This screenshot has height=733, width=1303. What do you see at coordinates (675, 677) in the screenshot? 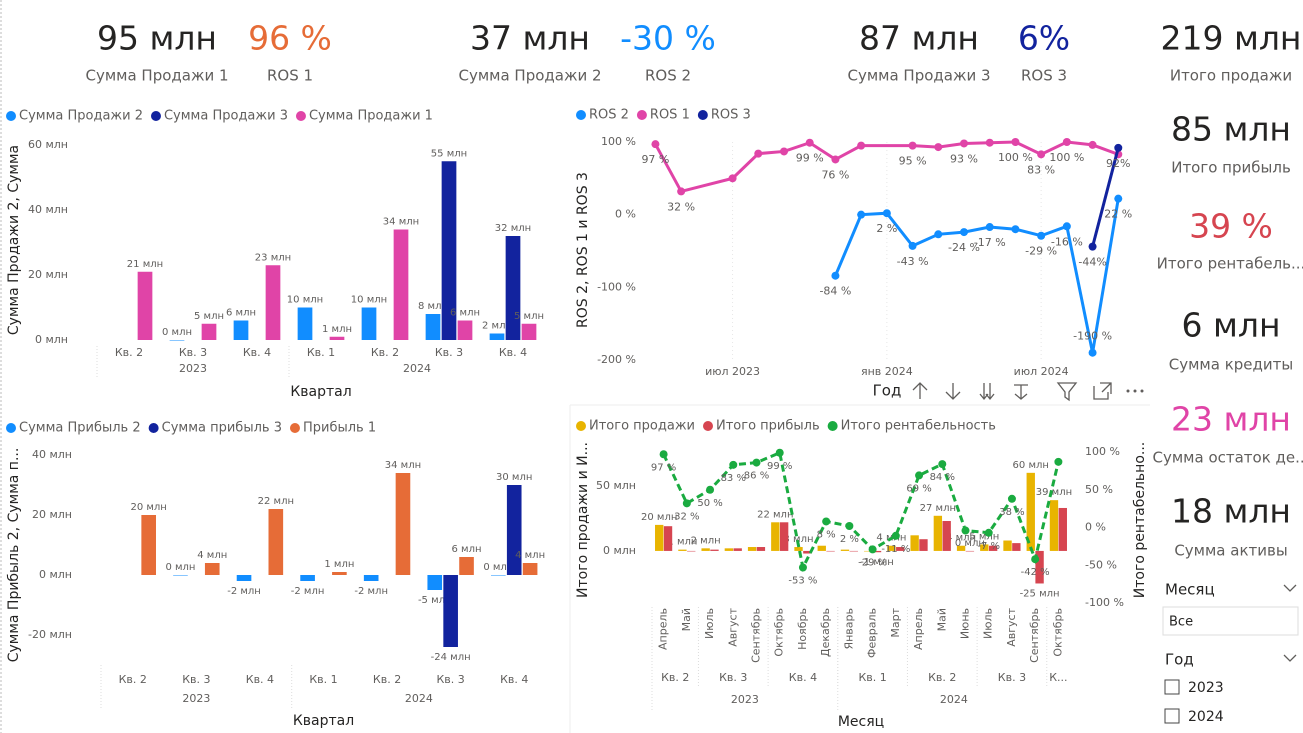
I see `quarter-label: Кв. 2` at bounding box center [675, 677].